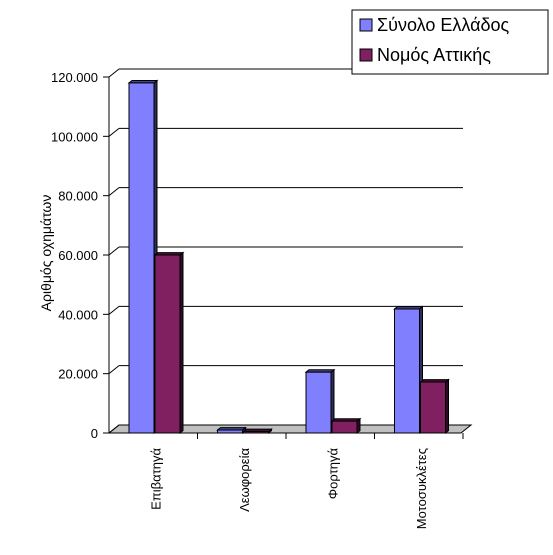  What do you see at coordinates (78, 314) in the screenshot?
I see `y-tick-label: 40.000` at bounding box center [78, 314].